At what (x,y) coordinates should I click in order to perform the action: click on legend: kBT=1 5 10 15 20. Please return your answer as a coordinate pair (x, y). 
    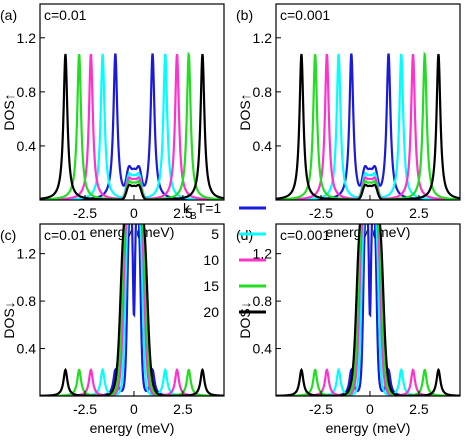
    Looking at the image, I should click on (224, 260).